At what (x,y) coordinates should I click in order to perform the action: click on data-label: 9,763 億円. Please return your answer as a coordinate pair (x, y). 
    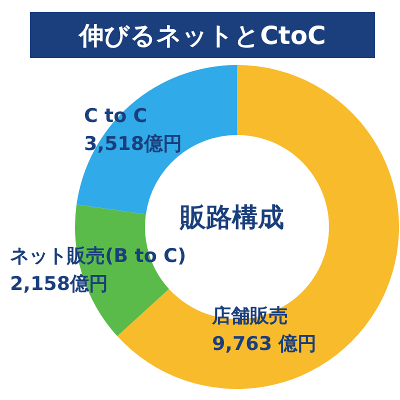
    Looking at the image, I should click on (264, 344).